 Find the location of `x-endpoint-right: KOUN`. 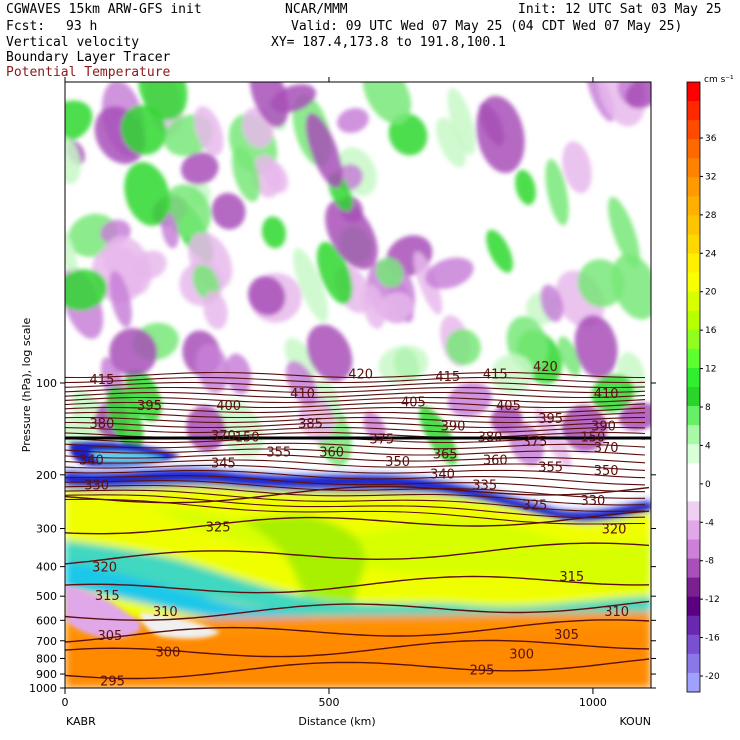

x-endpoint-right: KOUN is located at coordinates (635, 721).